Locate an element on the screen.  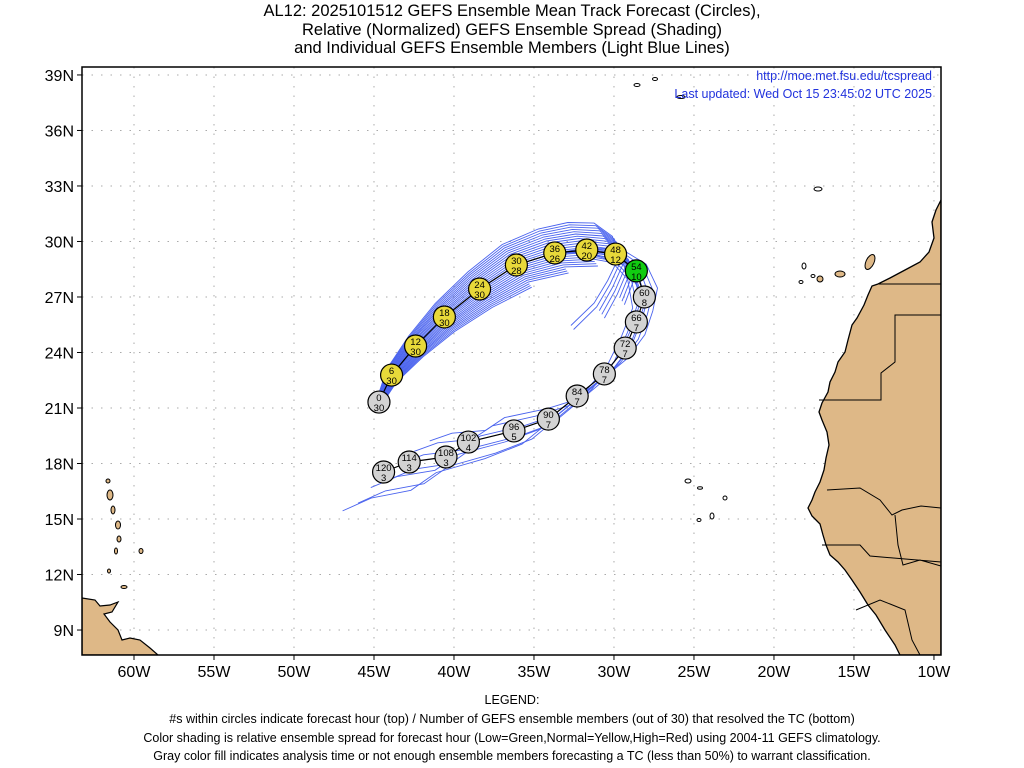
forecast-hour-label: 48 is located at coordinates (615, 250).